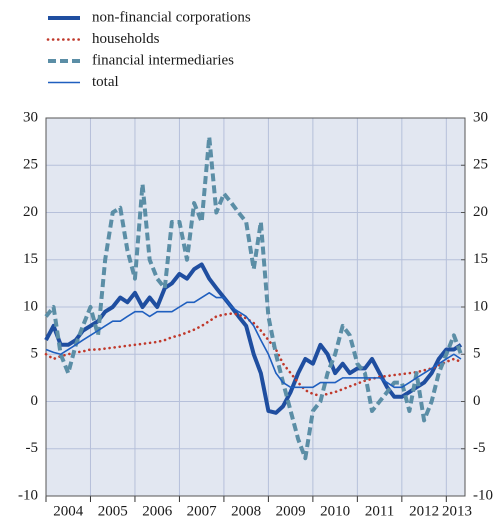 This screenshot has height=520, width=503. I want to click on legend-label: households, so click(126, 39).